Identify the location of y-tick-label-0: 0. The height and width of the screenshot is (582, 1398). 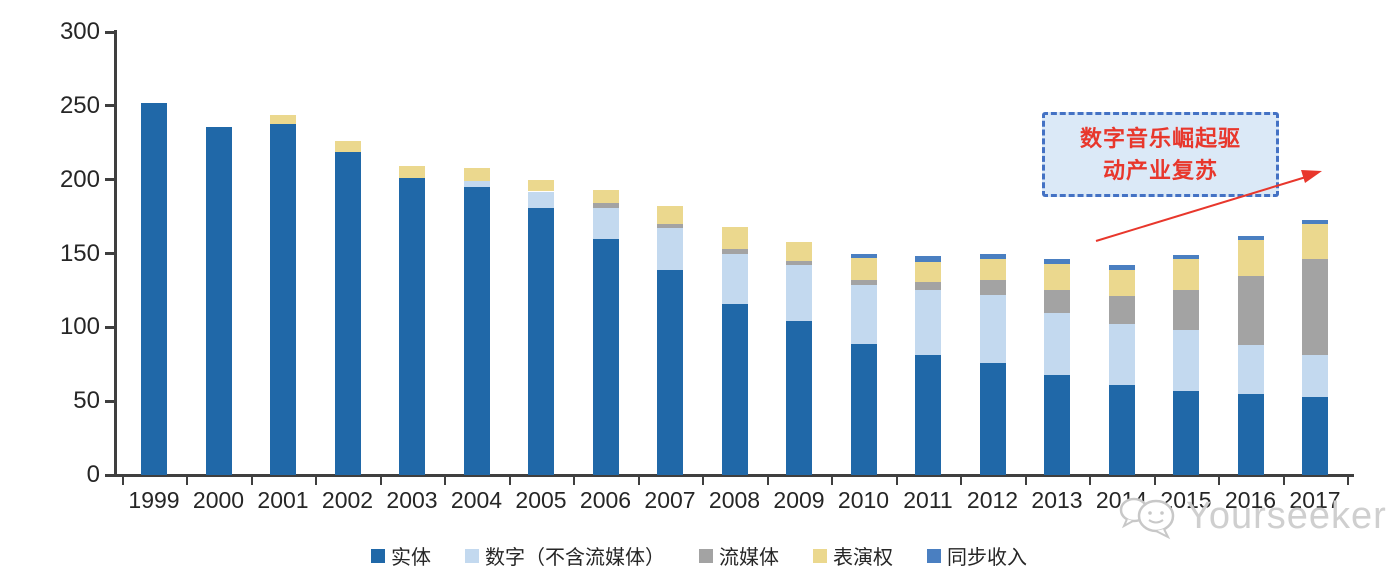
(93, 474).